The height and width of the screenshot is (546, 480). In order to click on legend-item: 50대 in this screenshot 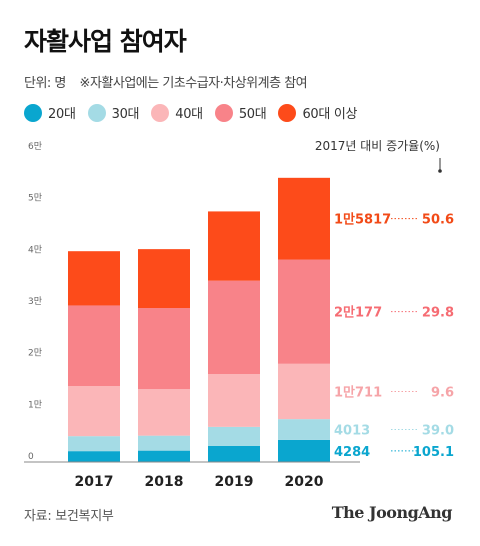, I will do `click(240, 112)`.